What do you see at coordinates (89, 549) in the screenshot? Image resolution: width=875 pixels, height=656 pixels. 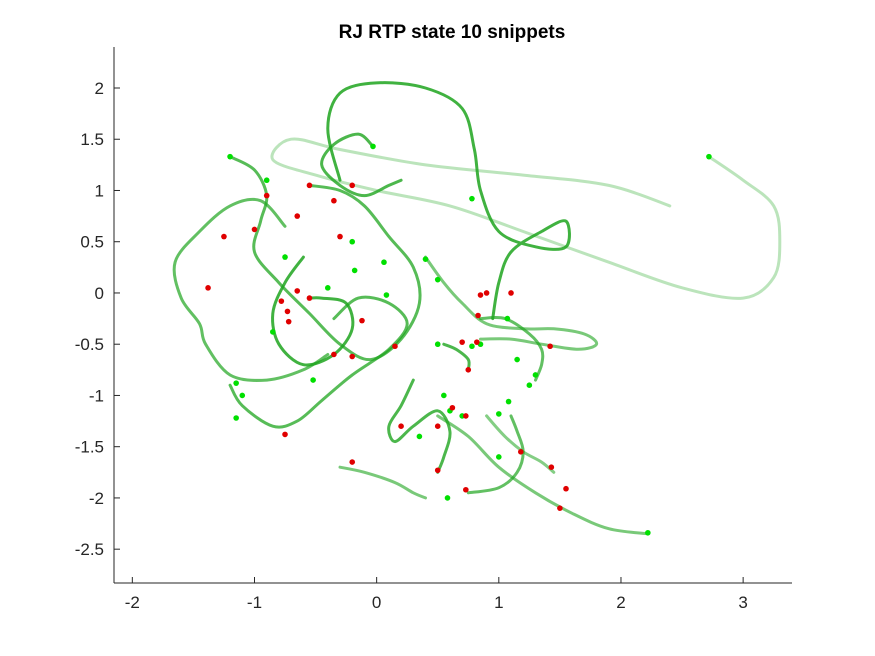 I see `y-tick-label: -2.5` at bounding box center [89, 549].